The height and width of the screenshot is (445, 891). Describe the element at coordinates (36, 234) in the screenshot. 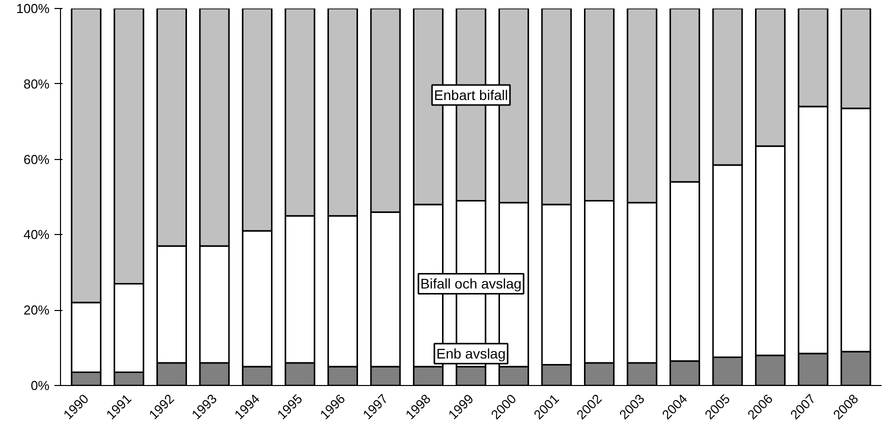

I see `y-tick-label: 40%` at that location.